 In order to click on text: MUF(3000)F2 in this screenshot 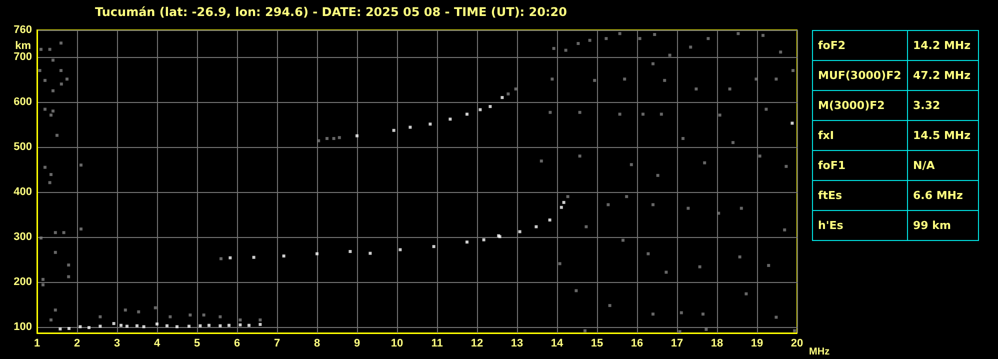, I will do `click(860, 75)`.